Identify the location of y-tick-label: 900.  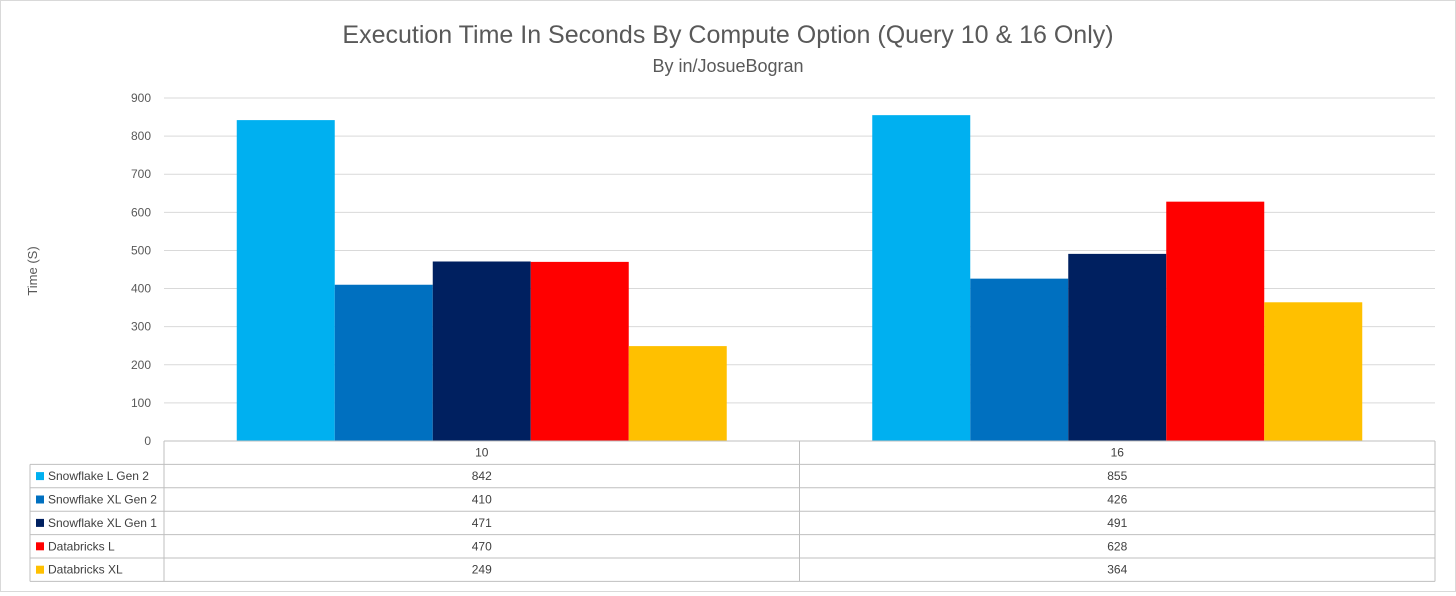
(141, 98).